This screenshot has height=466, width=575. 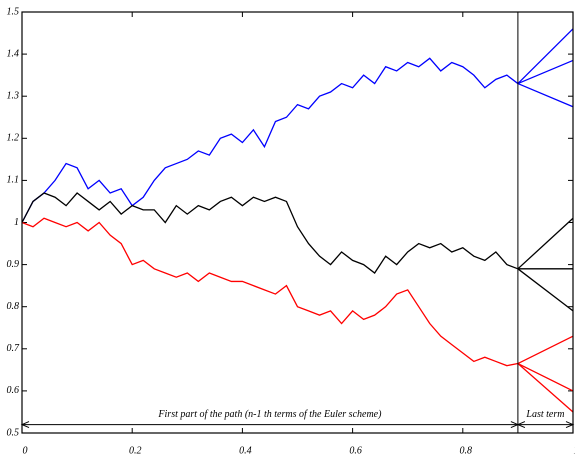 I want to click on x-tick-label: 0.8, so click(x=466, y=450).